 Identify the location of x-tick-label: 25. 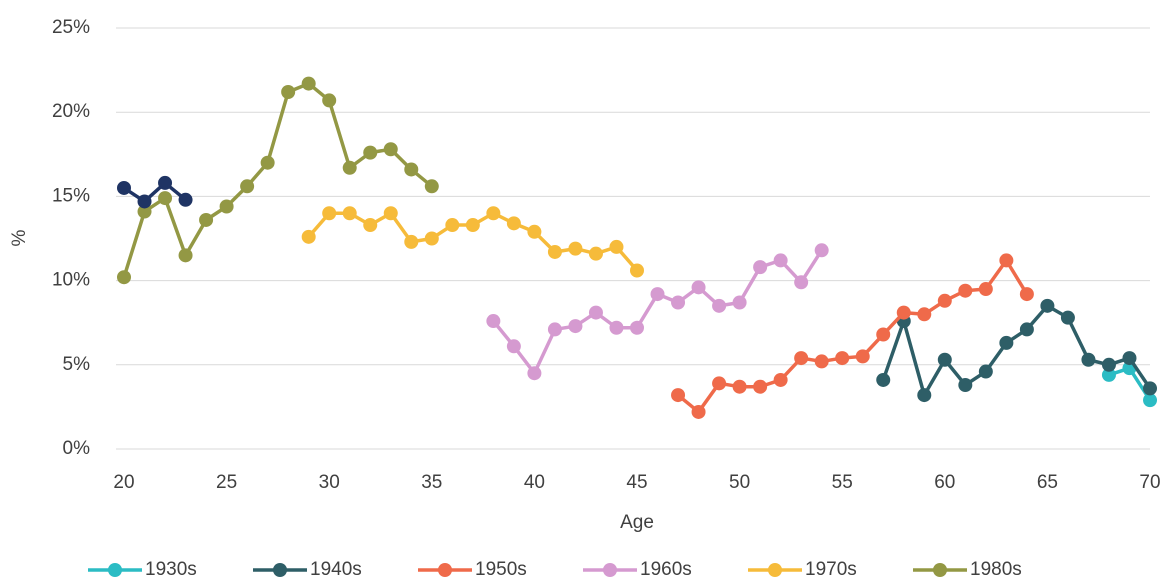
(226, 482).